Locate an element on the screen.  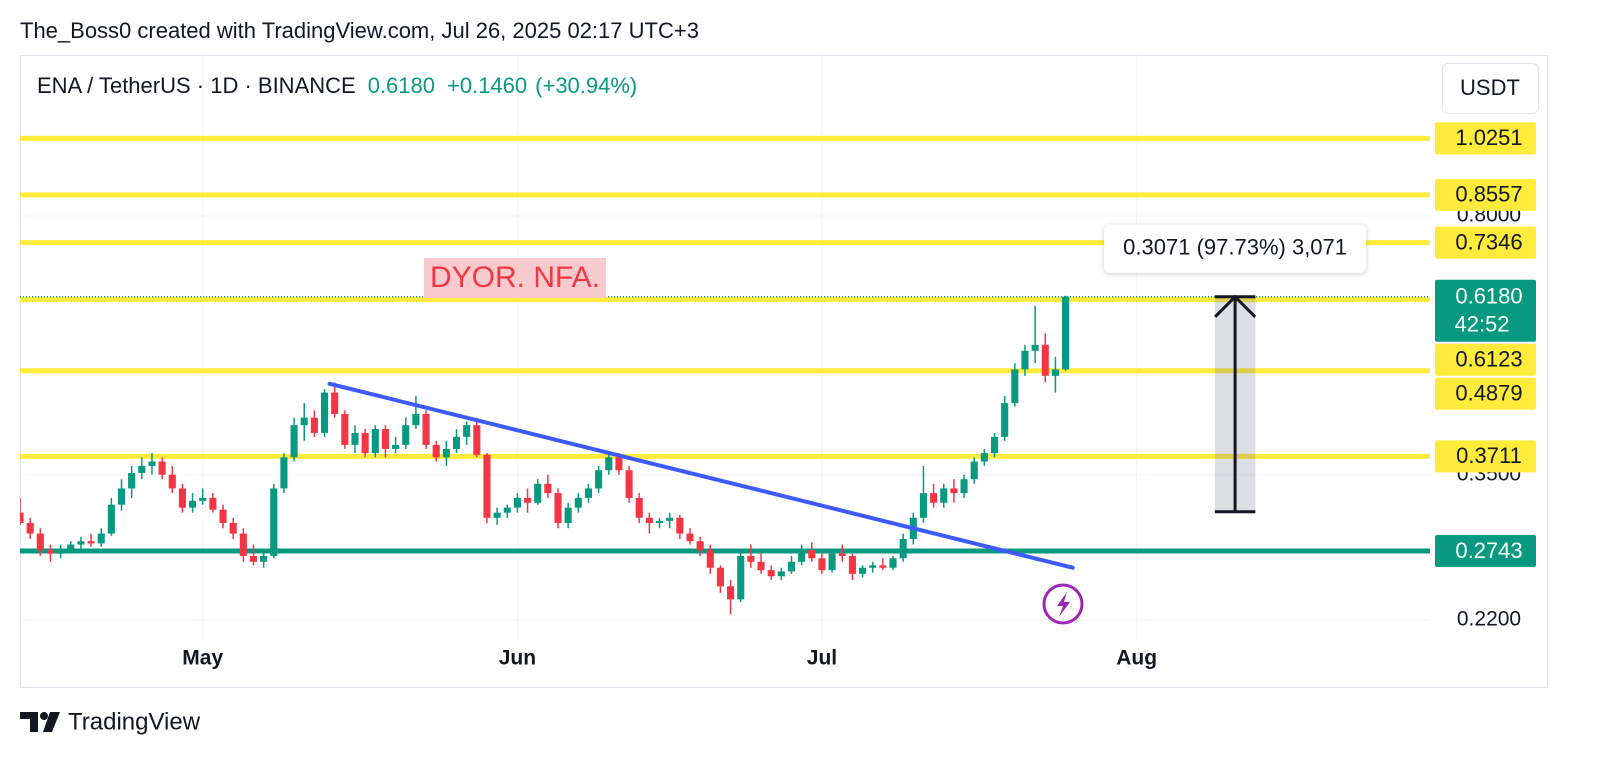
last-price-label: 0.6180 is located at coordinates (1488, 296).